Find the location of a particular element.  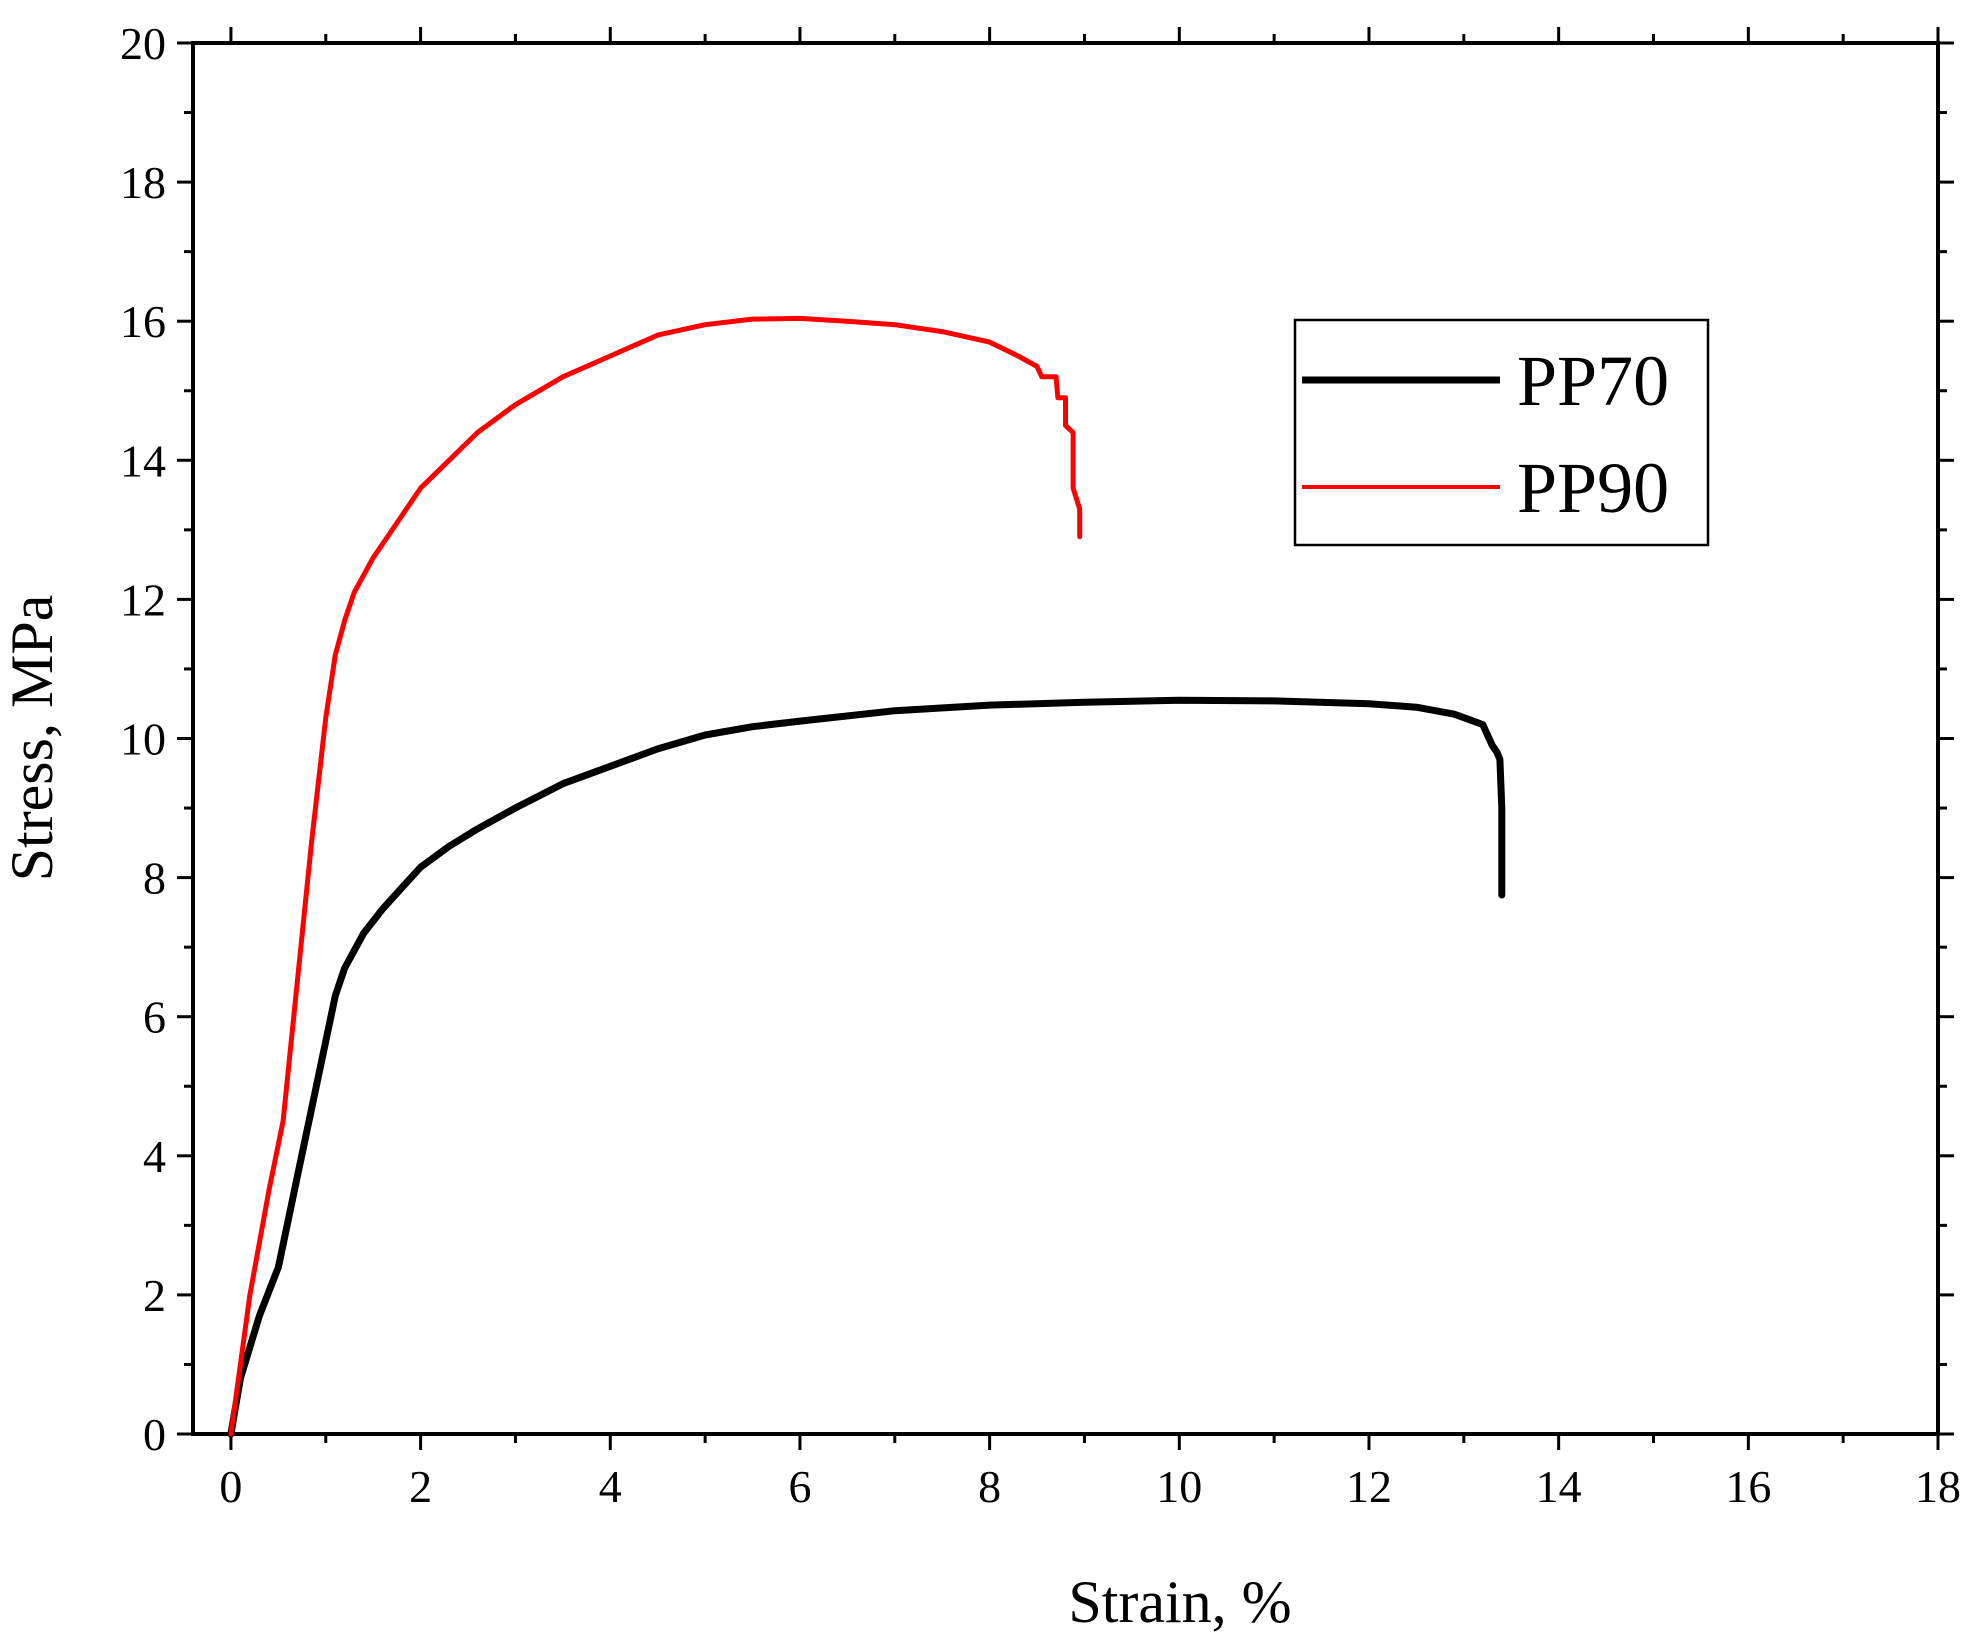

y-tick-label: 16 is located at coordinates (143, 321).